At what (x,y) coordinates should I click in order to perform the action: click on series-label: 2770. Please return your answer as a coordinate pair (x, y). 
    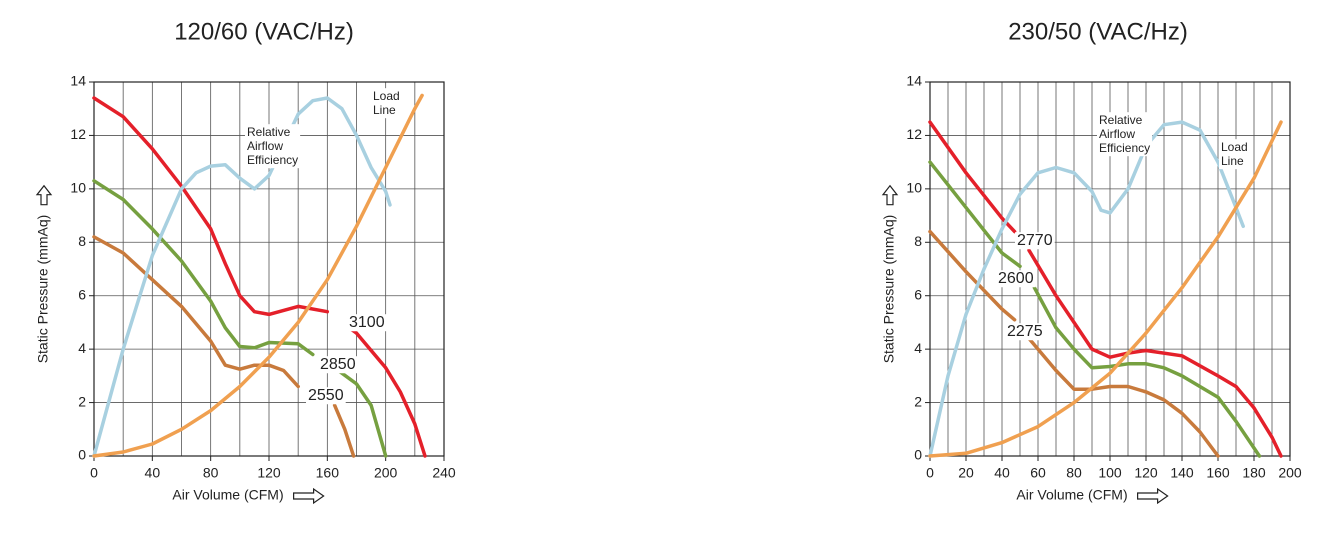
    Looking at the image, I should click on (1035, 240).